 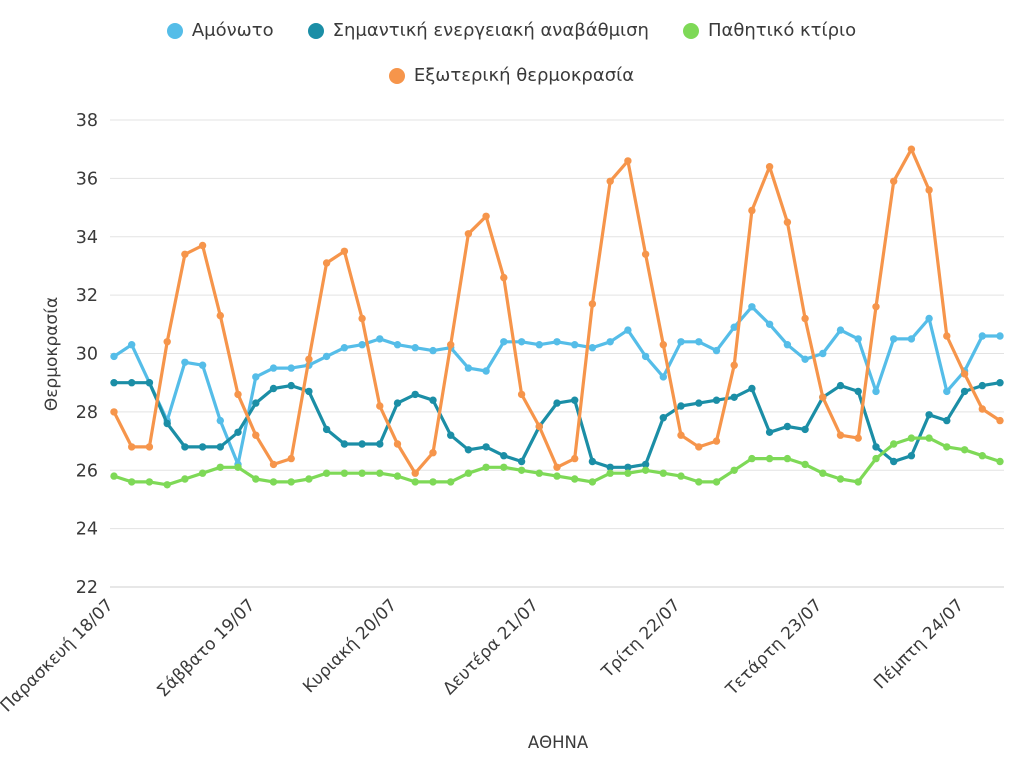 What do you see at coordinates (769, 30) in the screenshot?
I see `legend-item-passive-building: Παθητικό κτίριο` at bounding box center [769, 30].